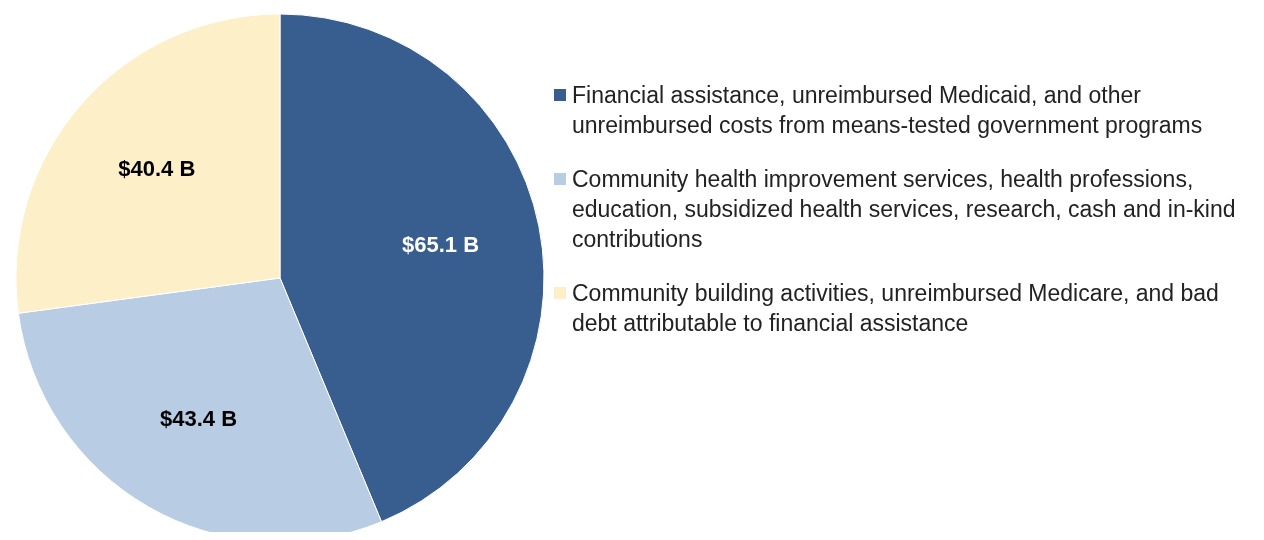 This screenshot has width=1264, height=540. Describe the element at coordinates (440, 244) in the screenshot. I see `data-label: $65.1 B` at that location.